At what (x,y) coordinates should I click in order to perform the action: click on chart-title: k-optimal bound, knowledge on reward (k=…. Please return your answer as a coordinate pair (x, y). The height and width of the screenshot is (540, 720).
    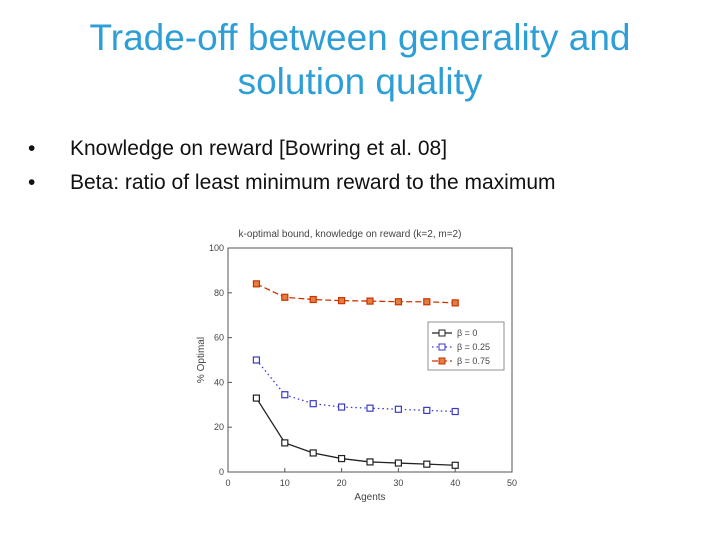
    Looking at the image, I should click on (350, 234).